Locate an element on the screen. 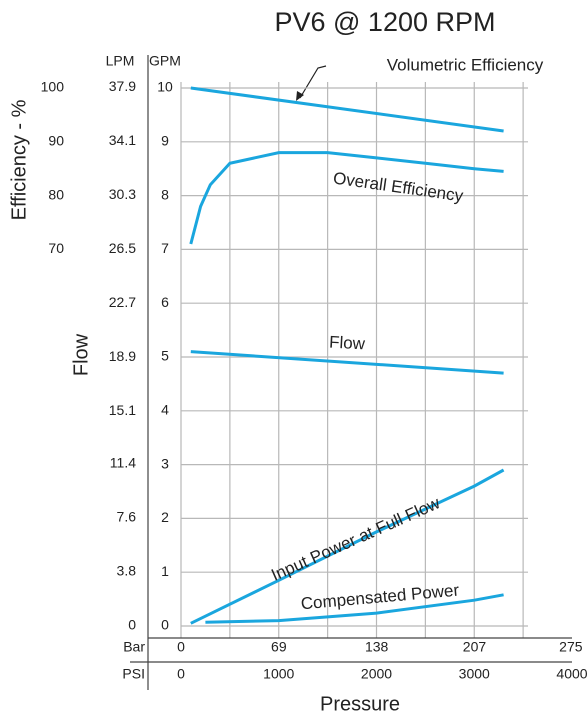 Image resolution: width=588 pixels, height=720 pixels. y3-unit: LPM is located at coordinates (120, 61).